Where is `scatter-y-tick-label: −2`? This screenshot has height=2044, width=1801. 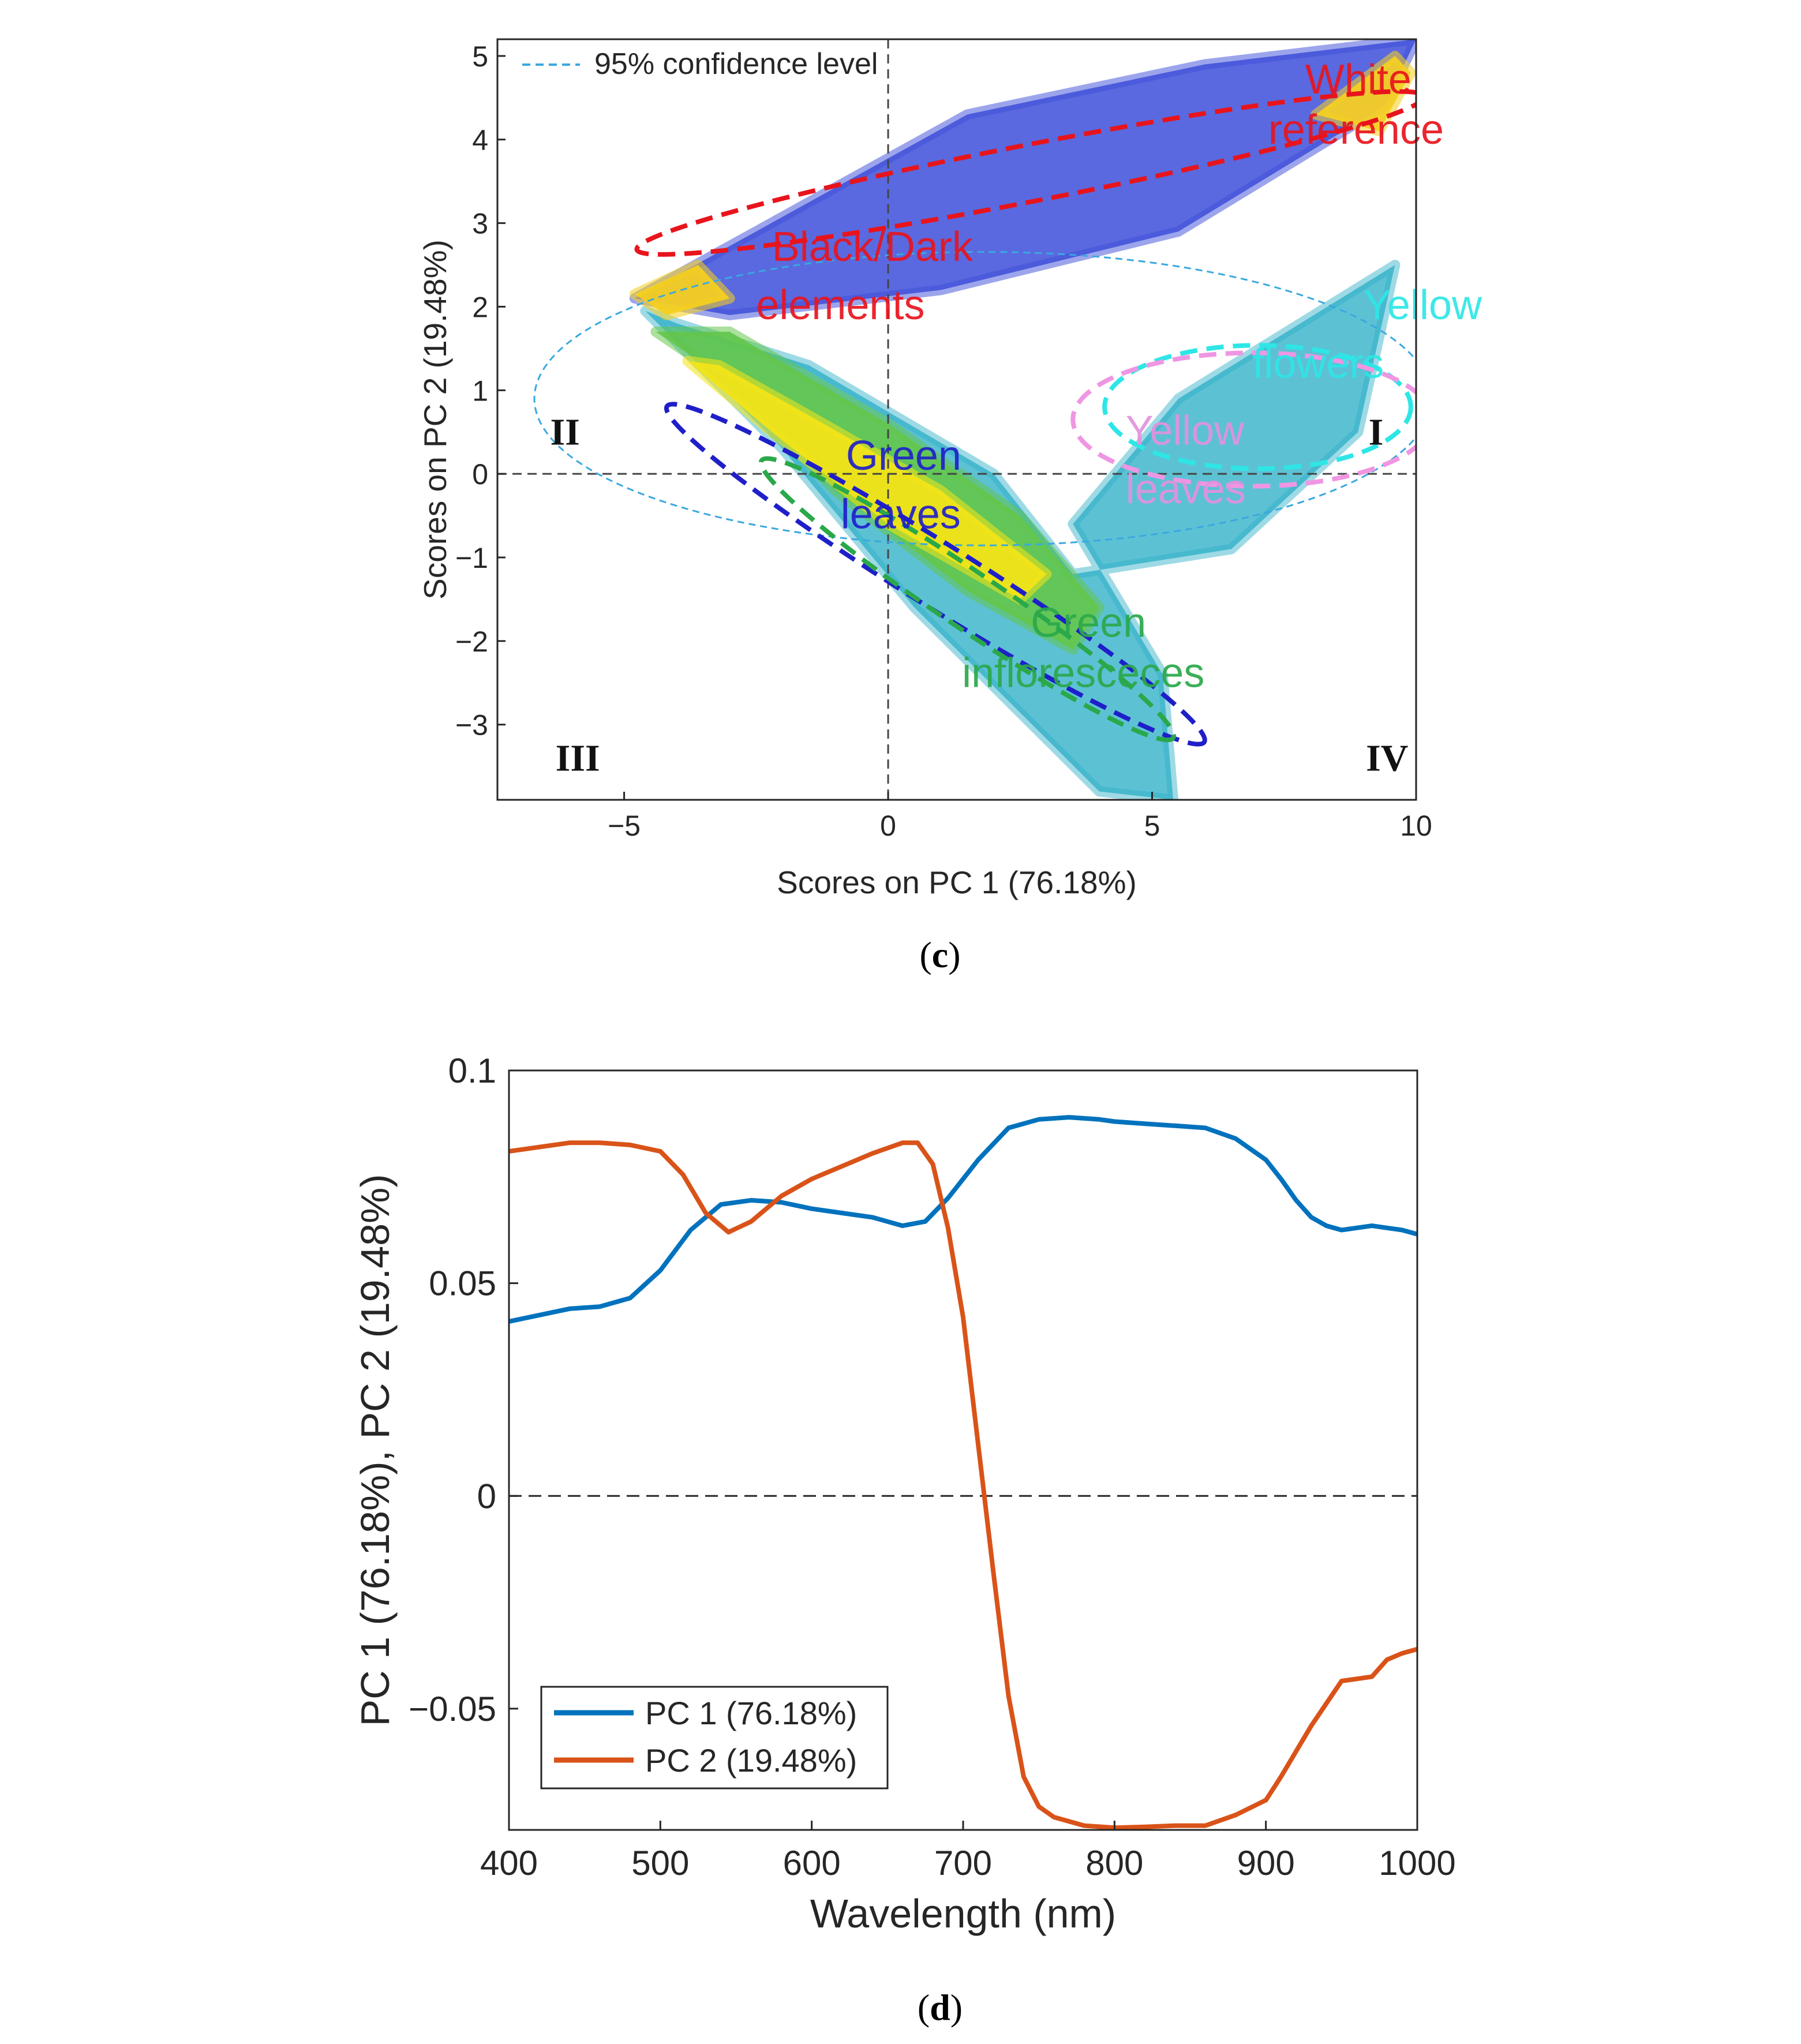
scatter-y-tick-label: −2 is located at coordinates (471, 642).